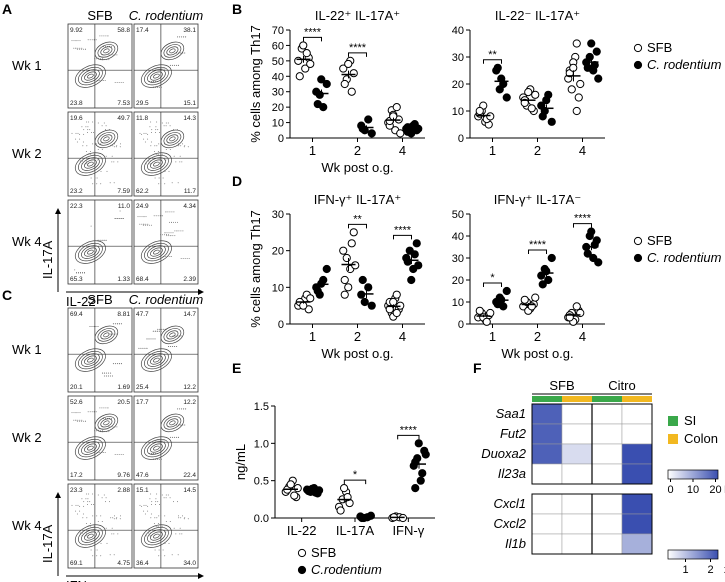 This screenshot has width=725, height=582. What do you see at coordinates (673, 439) in the screenshot?
I see `tissue-legend-swatch` at bounding box center [673, 439].